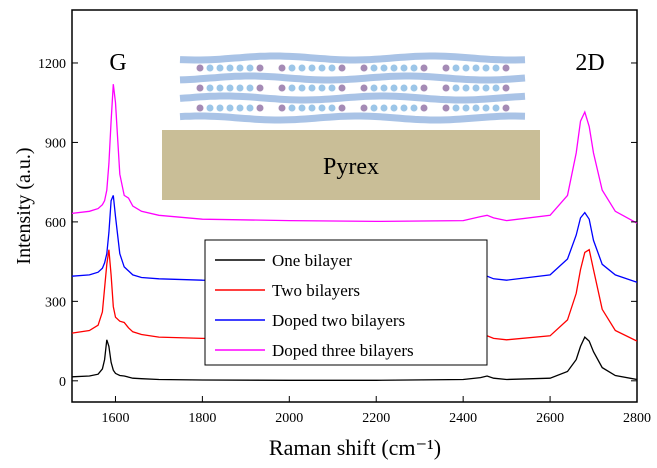 The height and width of the screenshot is (468, 657). I want to click on y-axis-label: Intensity (a.u.), so click(24, 205).